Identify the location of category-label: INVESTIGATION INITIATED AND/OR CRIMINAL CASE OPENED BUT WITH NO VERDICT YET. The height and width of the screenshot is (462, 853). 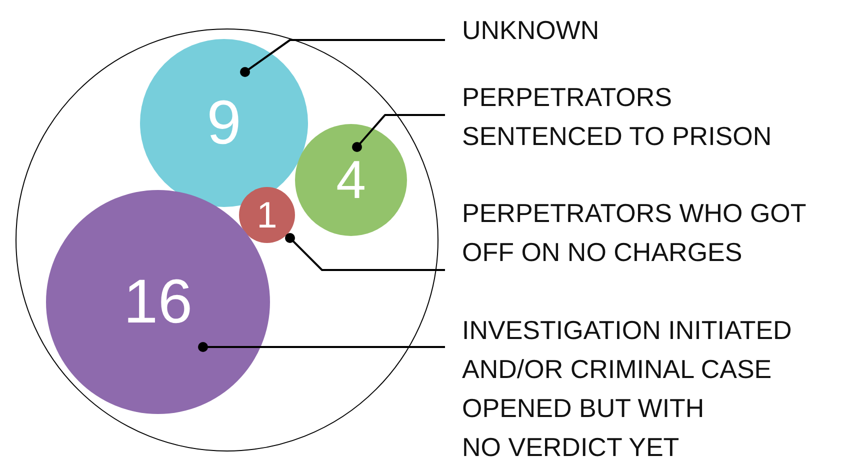
(627, 388).